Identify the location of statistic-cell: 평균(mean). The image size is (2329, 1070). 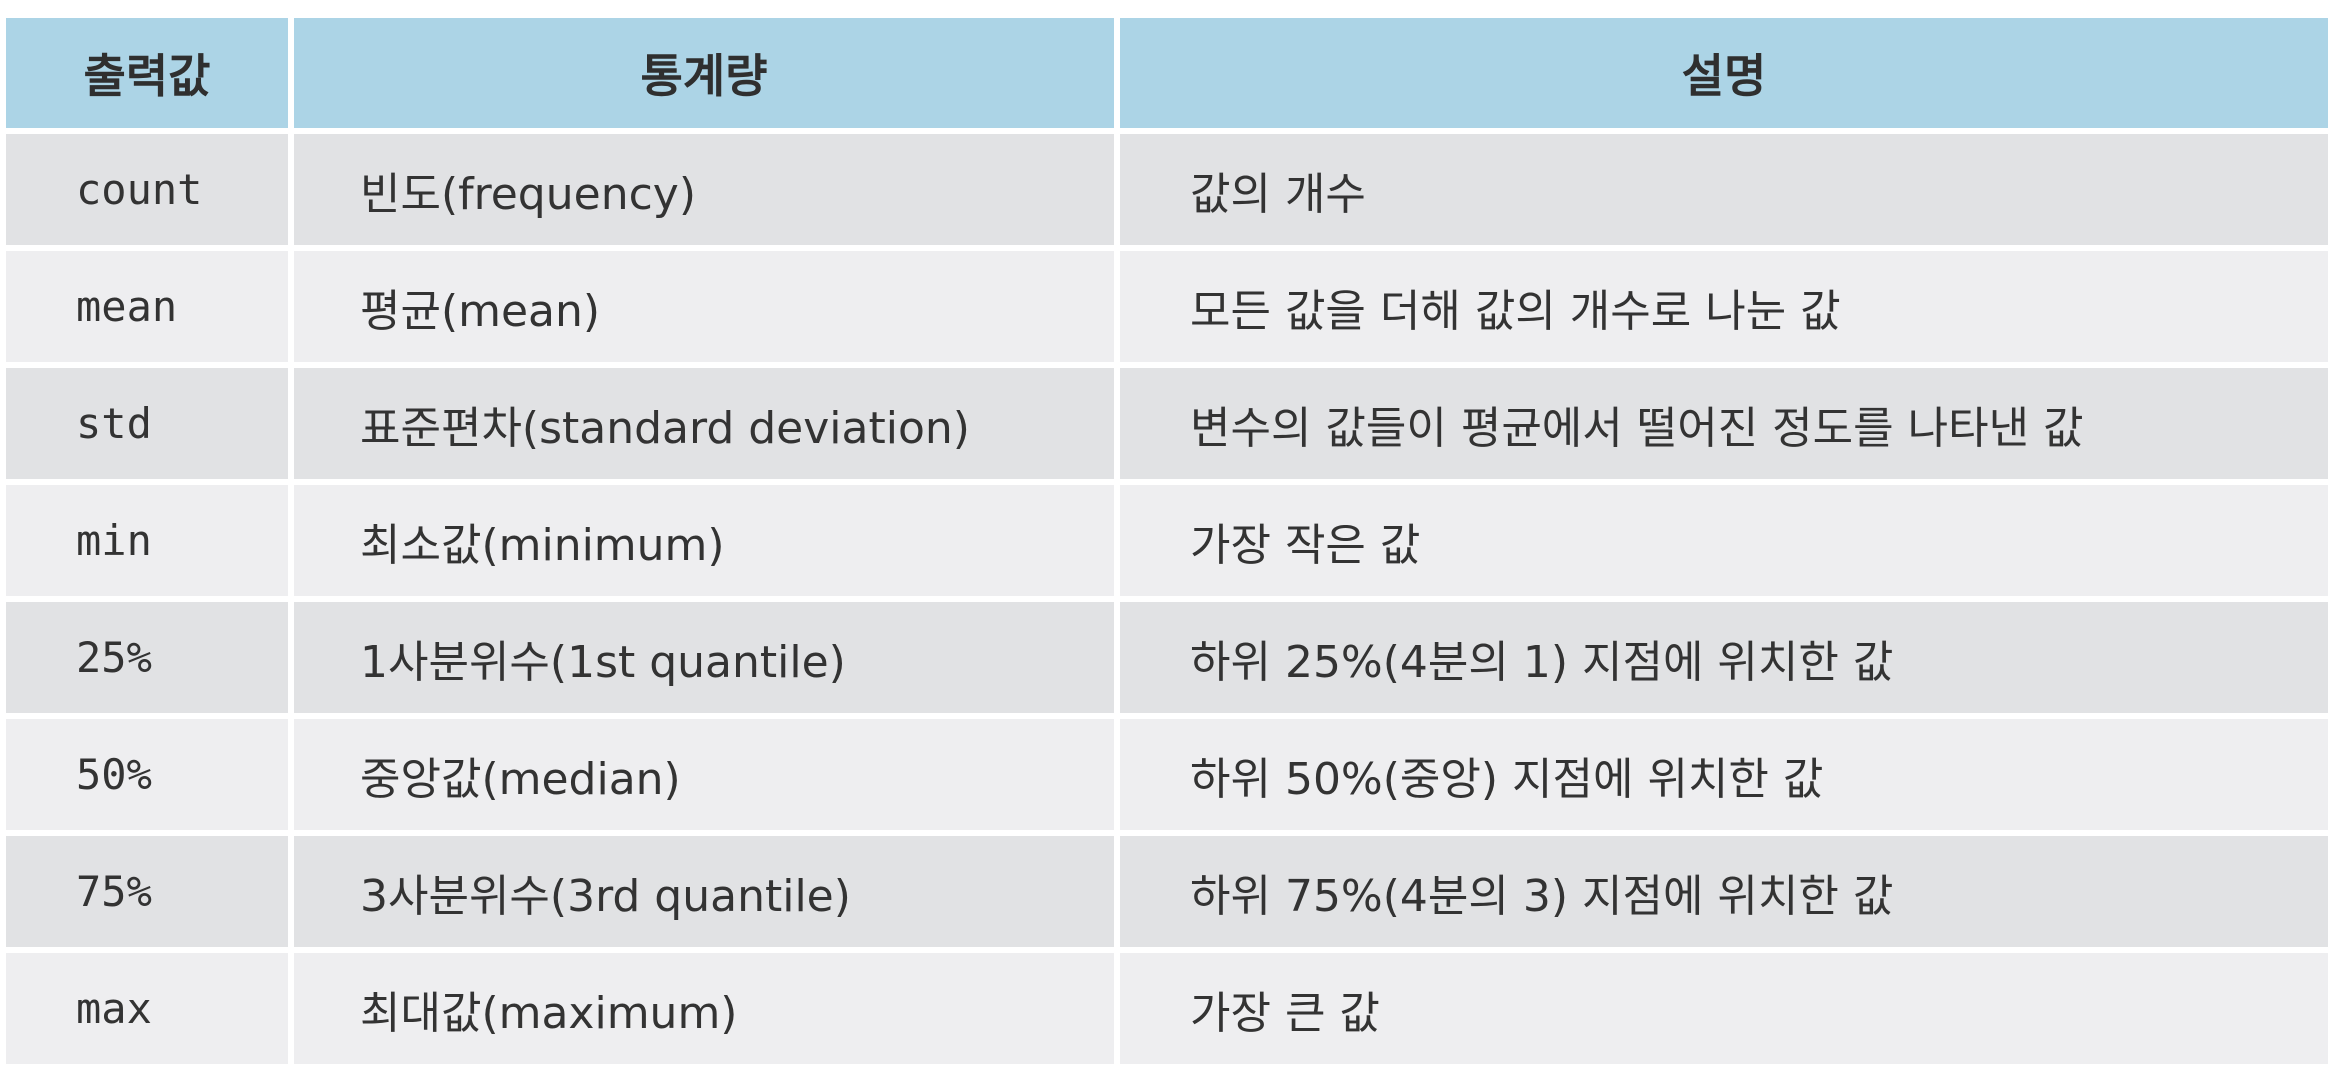
(704, 306).